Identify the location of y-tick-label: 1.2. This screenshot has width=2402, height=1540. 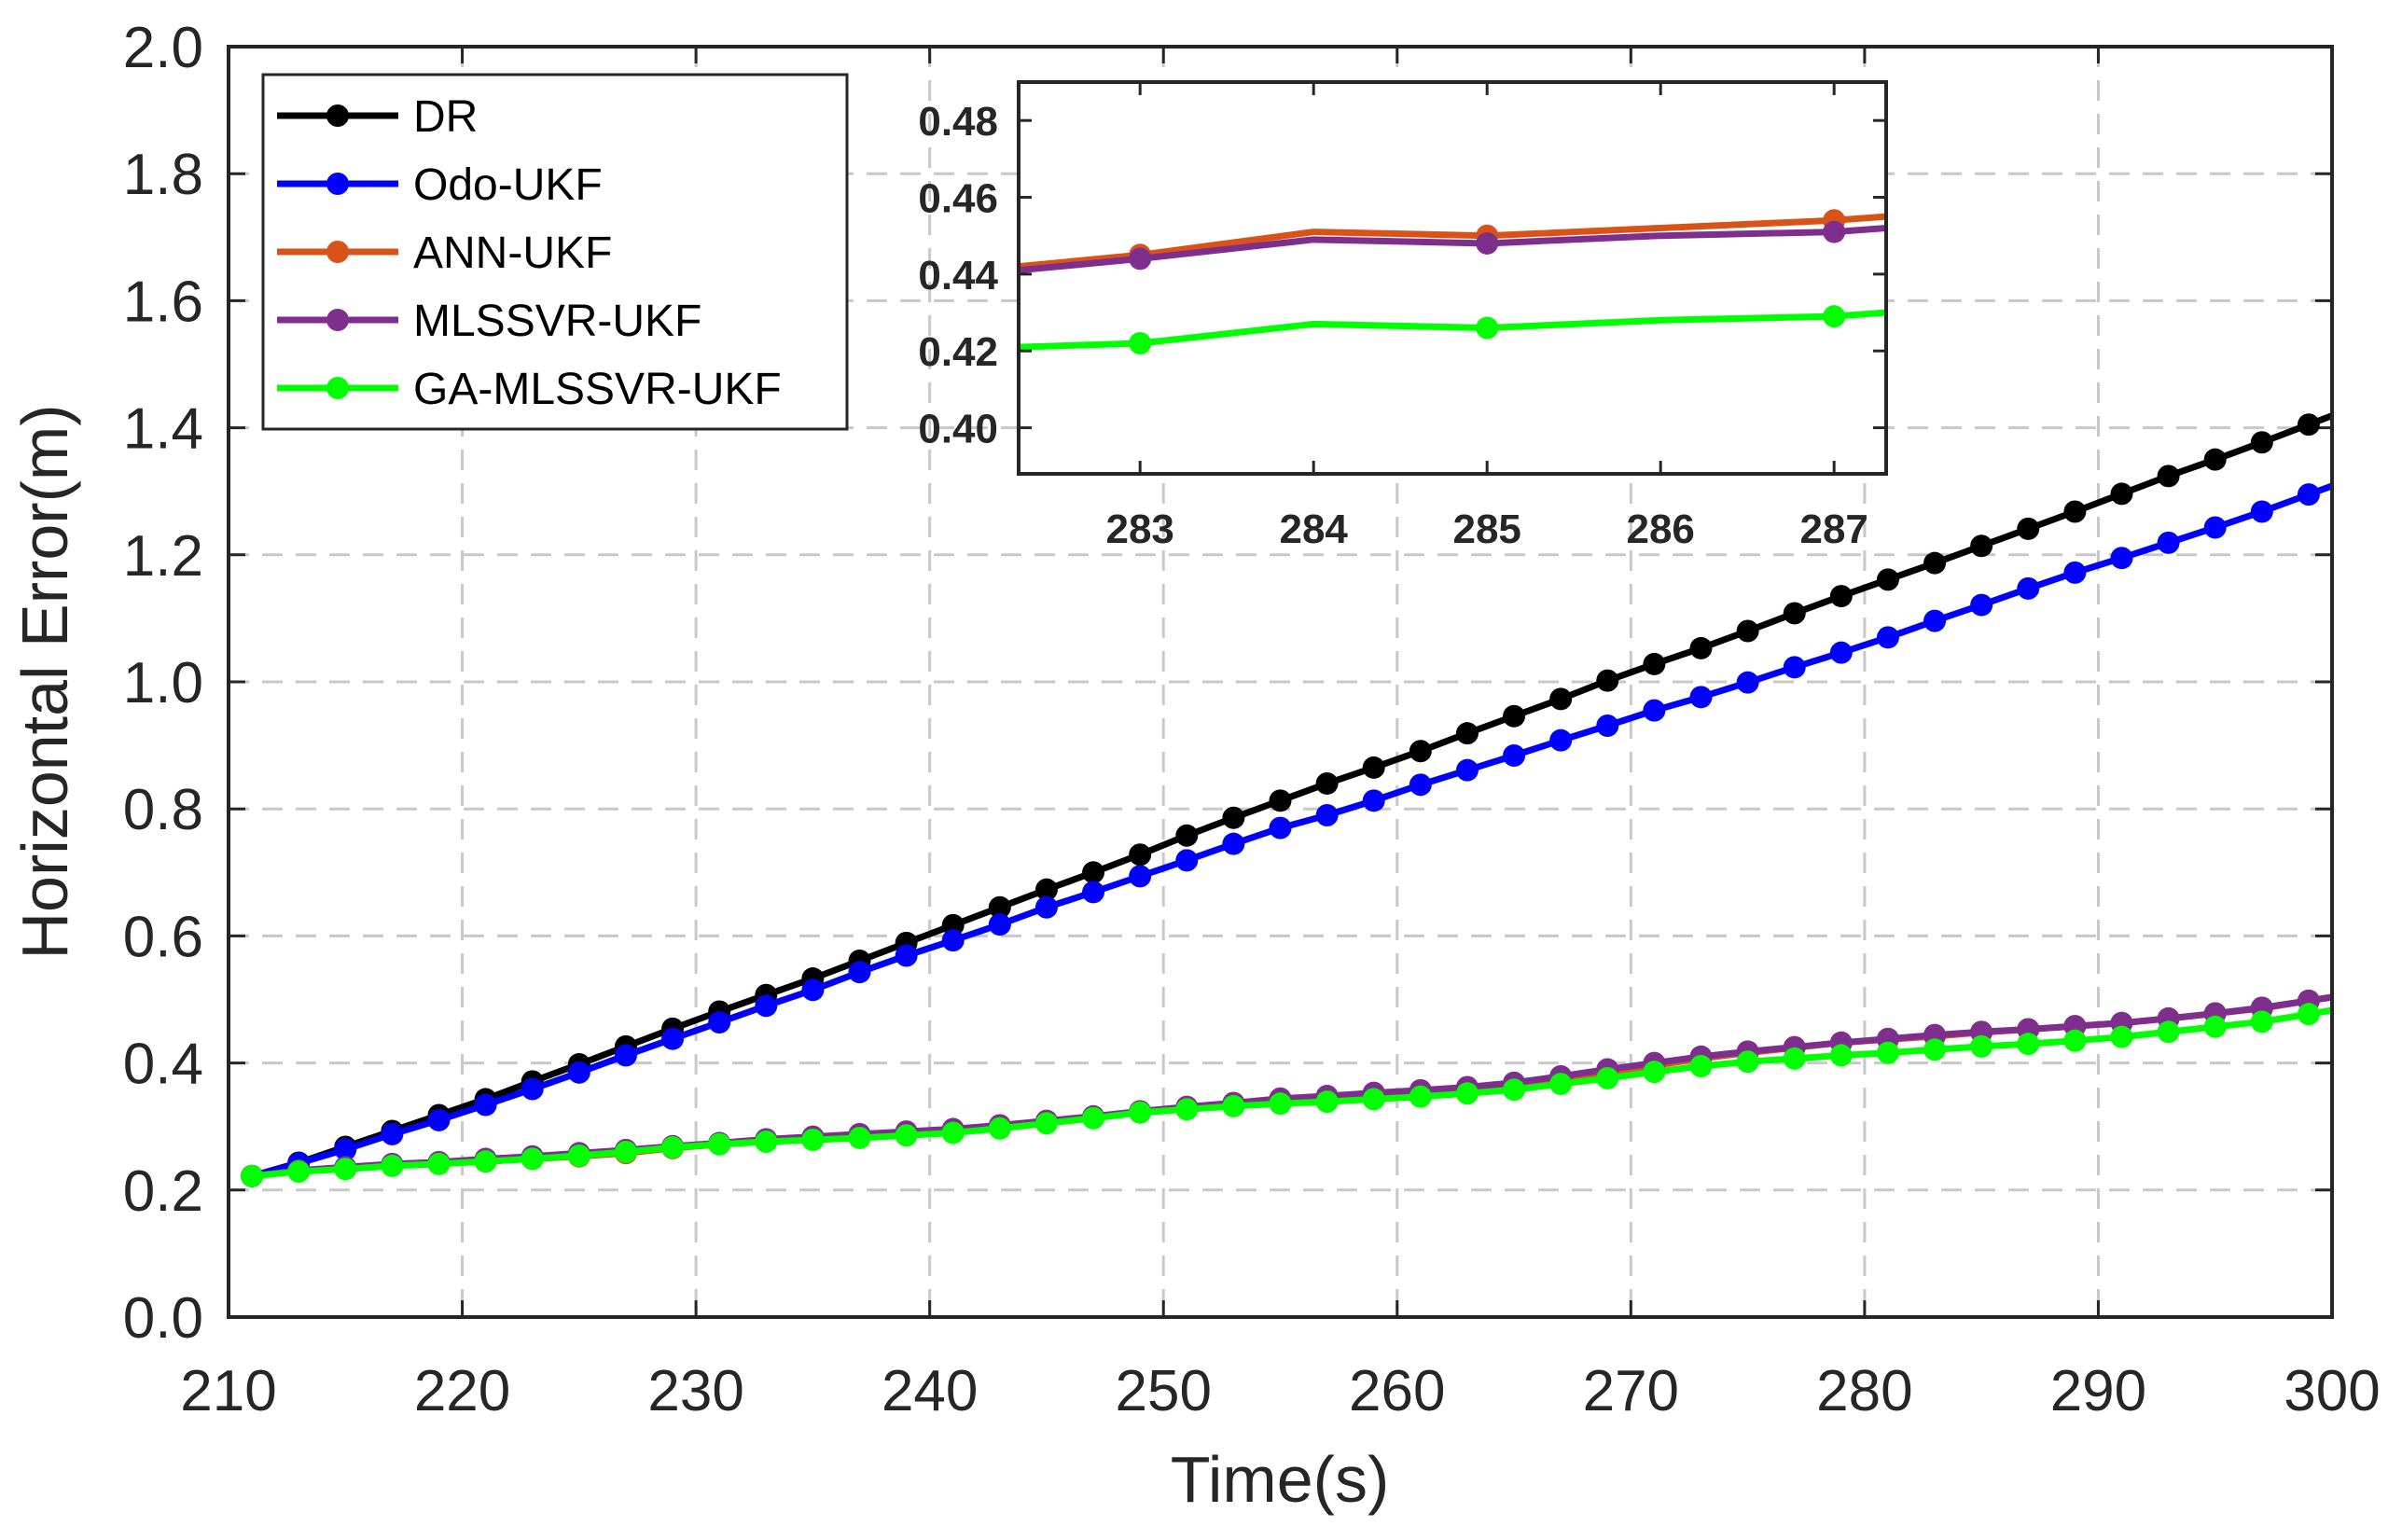
(163, 556).